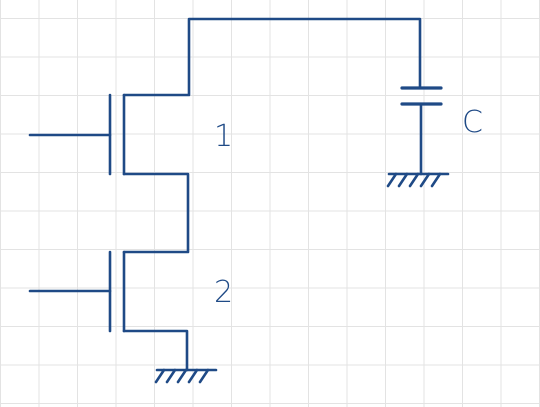 Image resolution: width=540 pixels, height=407 pixels. What do you see at coordinates (156, 213) in the screenshot?
I see `series-wire` at bounding box center [156, 213].